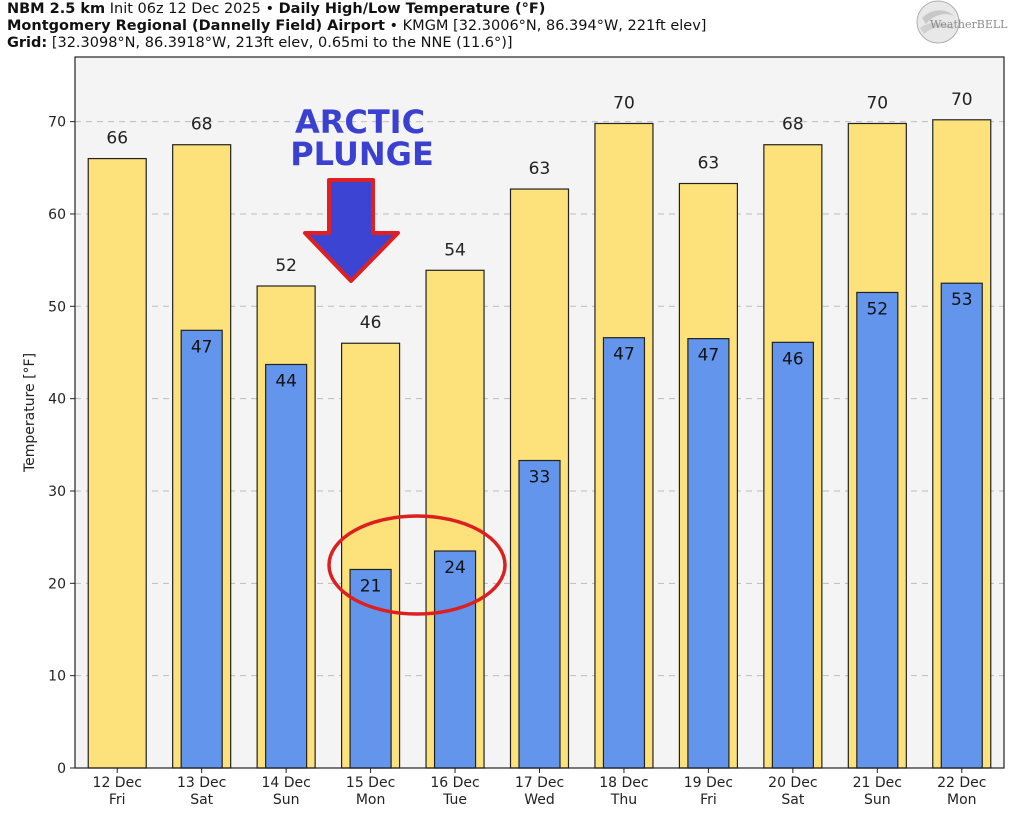 Image resolution: width=1024 pixels, height=817 pixels. Describe the element at coordinates (117, 139) in the screenshot. I see `high-value-label: 66` at that location.